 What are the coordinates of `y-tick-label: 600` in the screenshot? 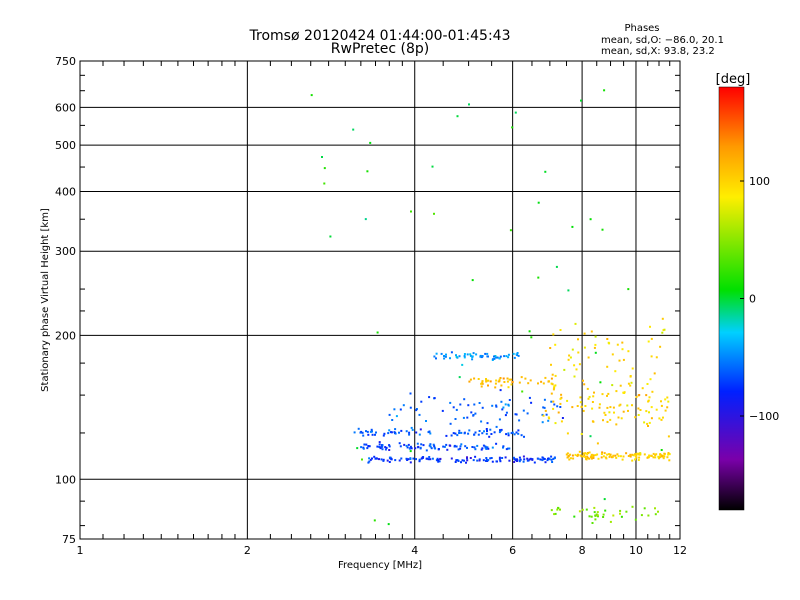 It's located at (65, 107).